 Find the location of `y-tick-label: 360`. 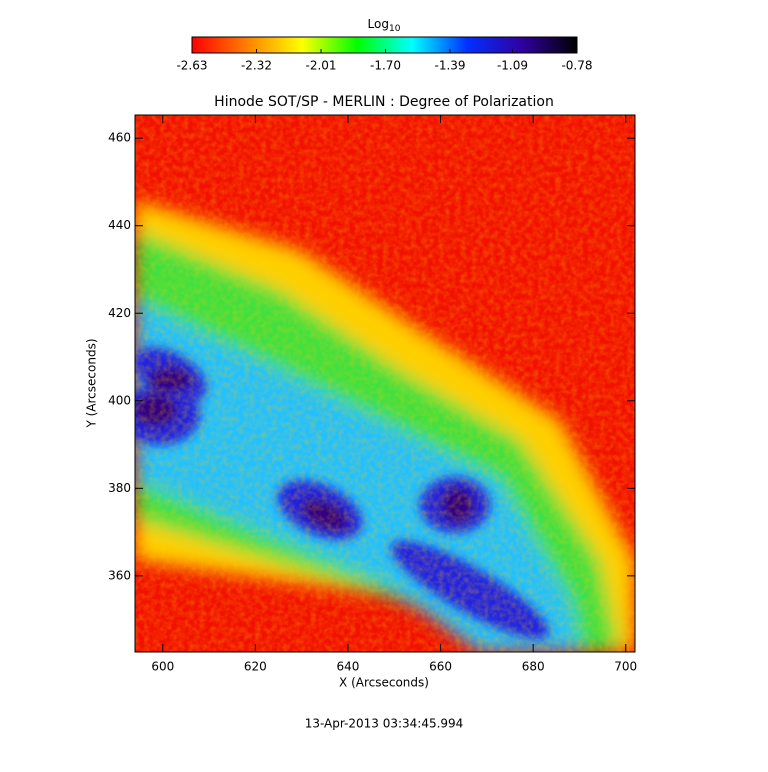

y-tick-label: 360 is located at coordinates (119, 575).